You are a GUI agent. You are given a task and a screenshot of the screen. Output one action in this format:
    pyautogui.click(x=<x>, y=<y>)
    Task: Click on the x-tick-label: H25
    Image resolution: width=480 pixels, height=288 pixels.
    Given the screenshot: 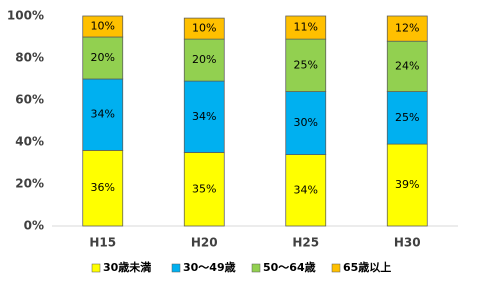 What is the action you would take?
    pyautogui.click(x=305, y=243)
    